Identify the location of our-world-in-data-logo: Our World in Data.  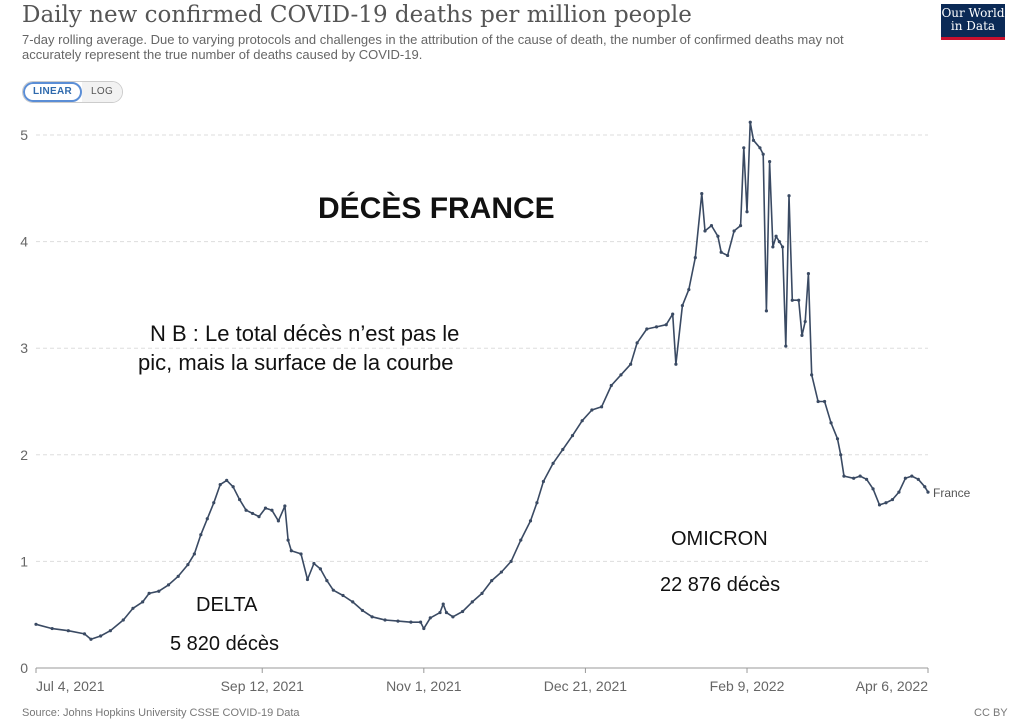
(973, 22).